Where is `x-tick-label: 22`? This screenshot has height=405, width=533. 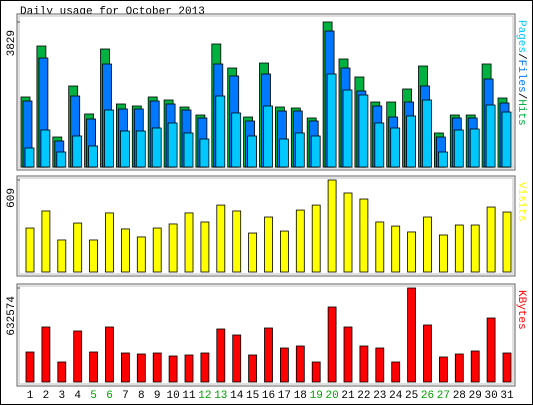
x-tick-label: 22 is located at coordinates (363, 396).